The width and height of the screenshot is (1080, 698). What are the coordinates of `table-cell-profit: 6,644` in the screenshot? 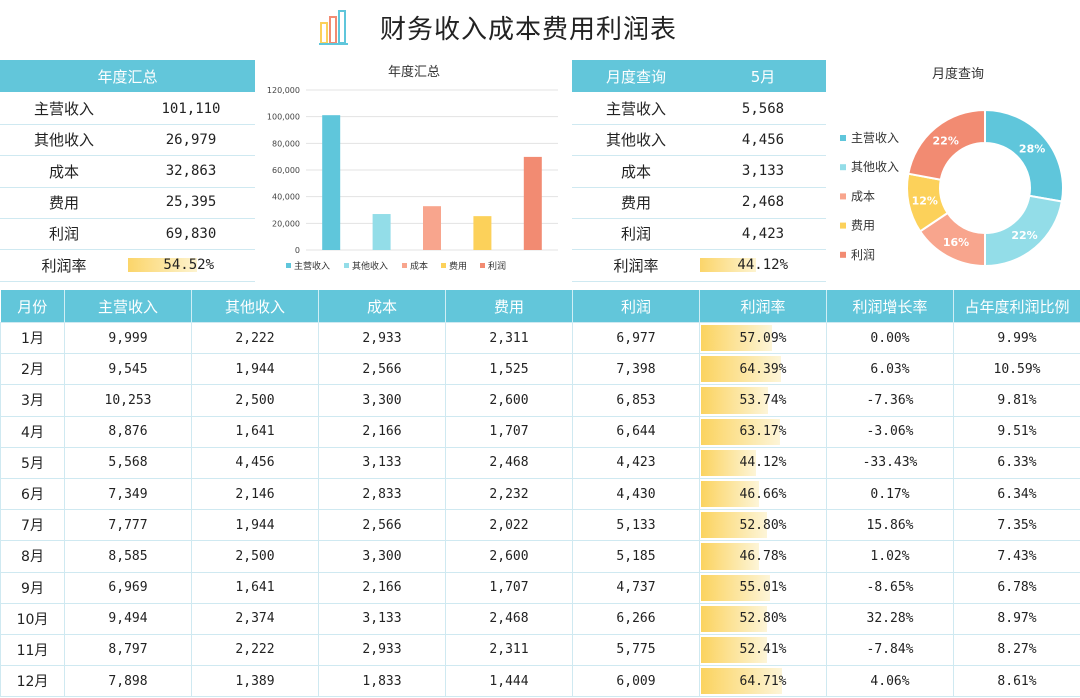 It's located at (636, 431).